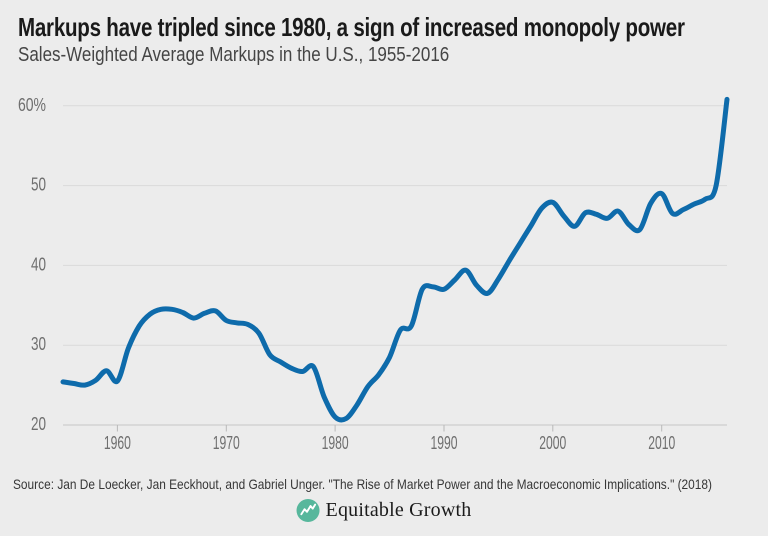 The image size is (768, 536). What do you see at coordinates (661, 443) in the screenshot?
I see `x-tick-label: 2010` at bounding box center [661, 443].